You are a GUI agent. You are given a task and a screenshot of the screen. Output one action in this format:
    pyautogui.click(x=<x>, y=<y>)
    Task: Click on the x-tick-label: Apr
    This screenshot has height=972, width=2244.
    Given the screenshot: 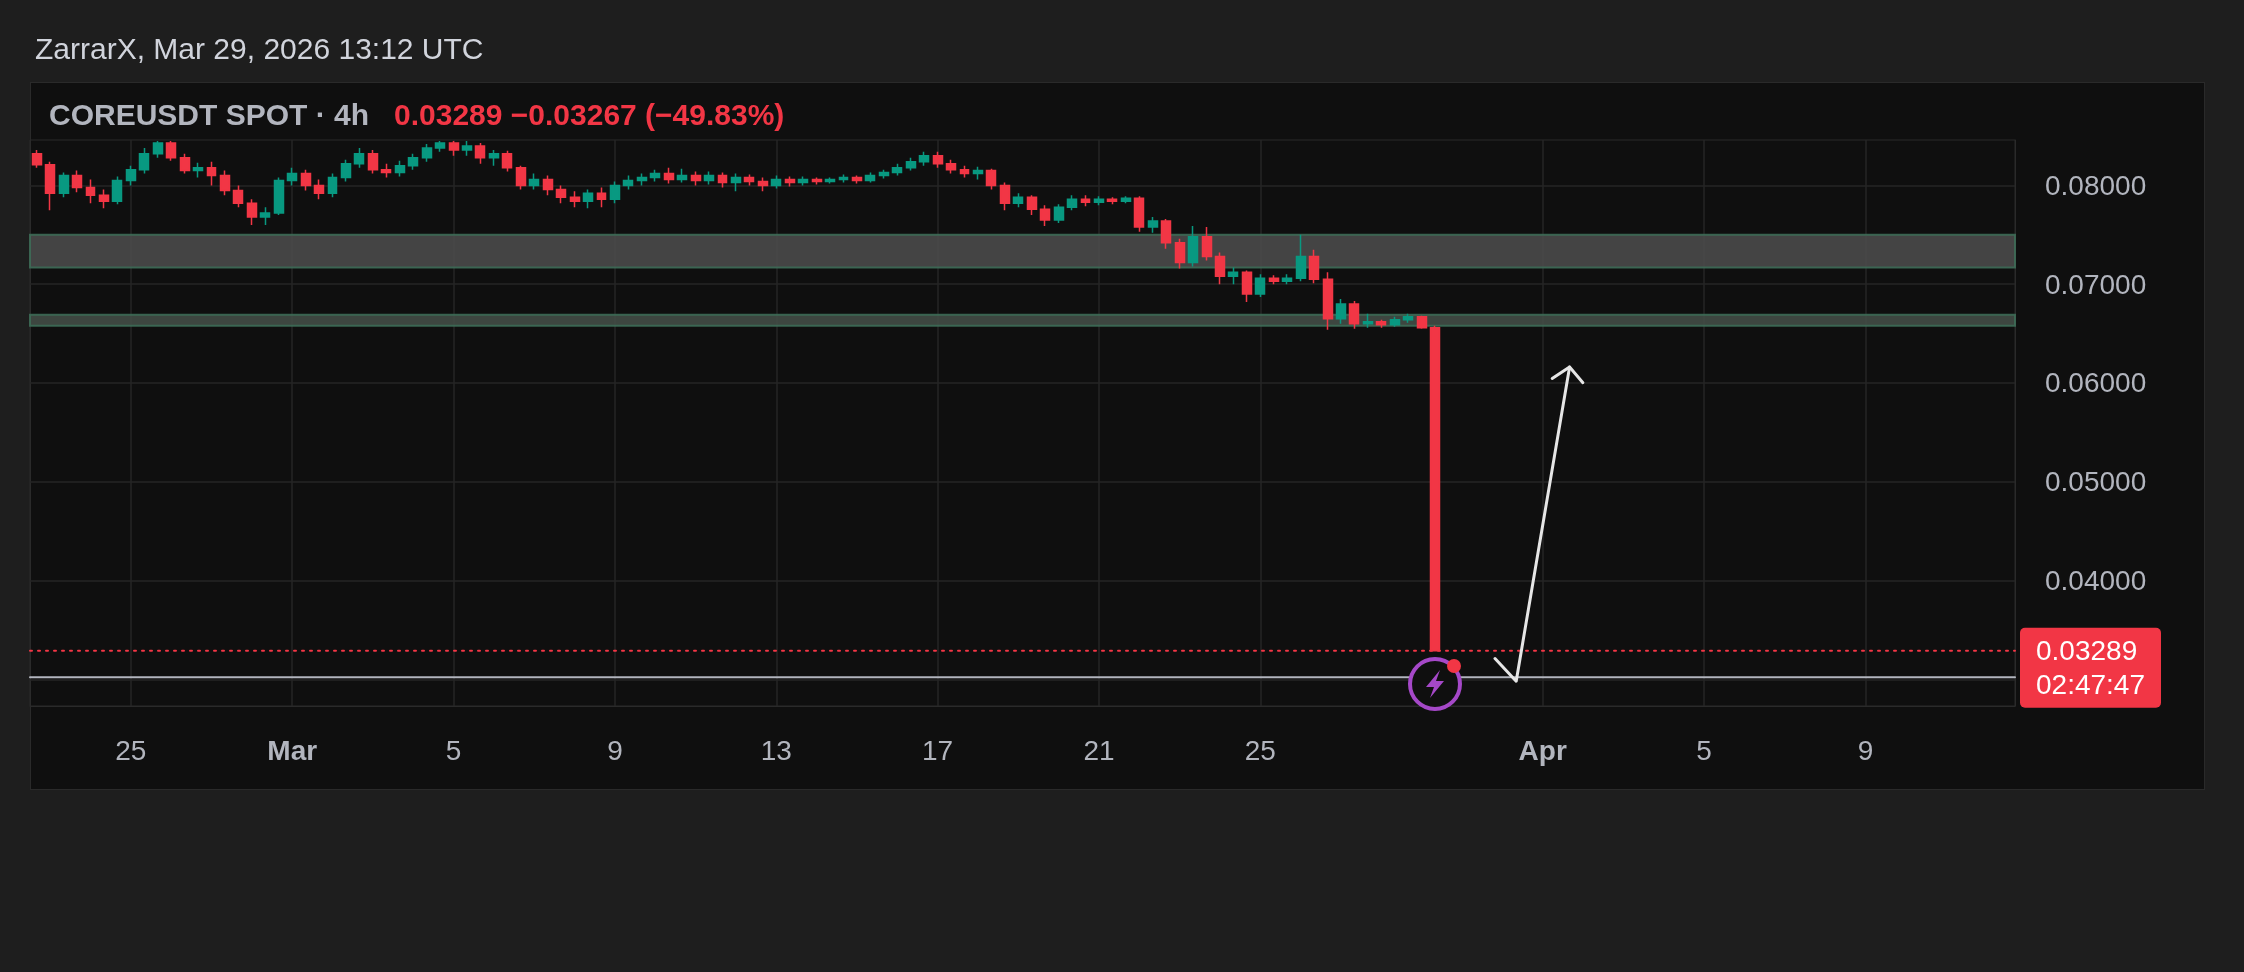 What is the action you would take?
    pyautogui.click(x=1542, y=750)
    